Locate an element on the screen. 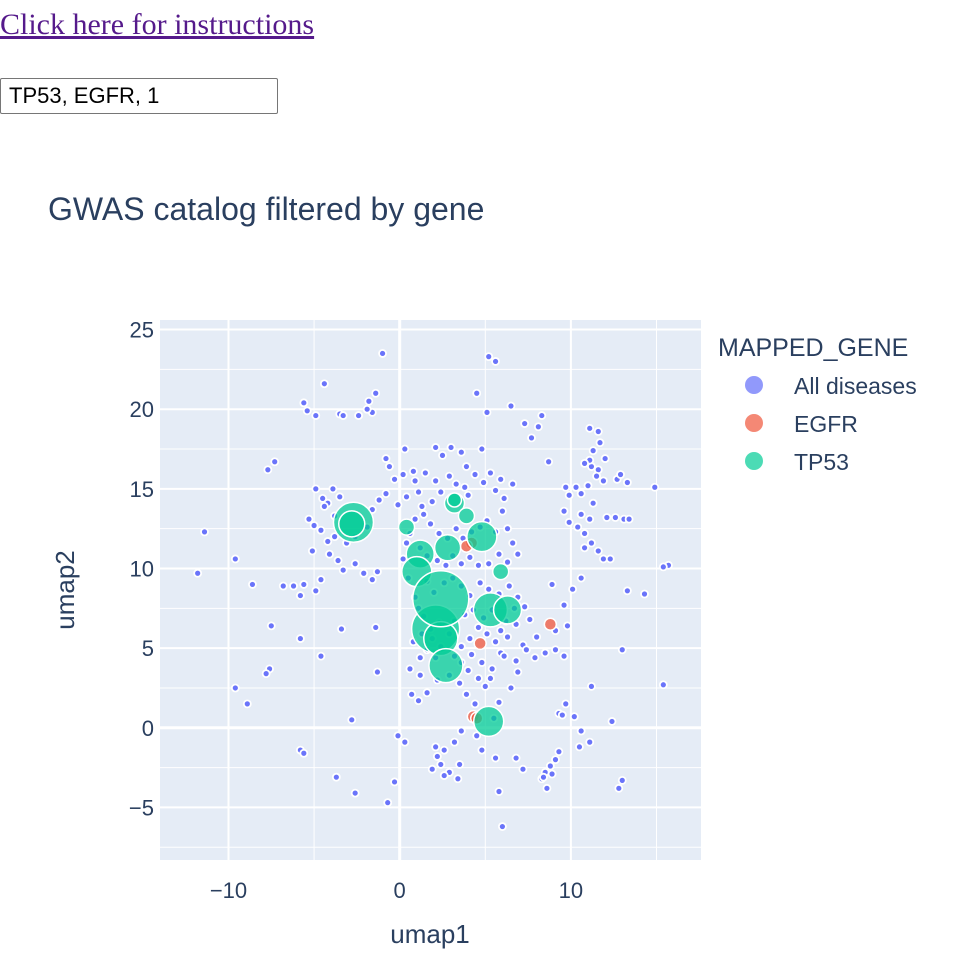 This screenshot has width=964, height=966. instructions-link: Click here for instructions is located at coordinates (157, 24).